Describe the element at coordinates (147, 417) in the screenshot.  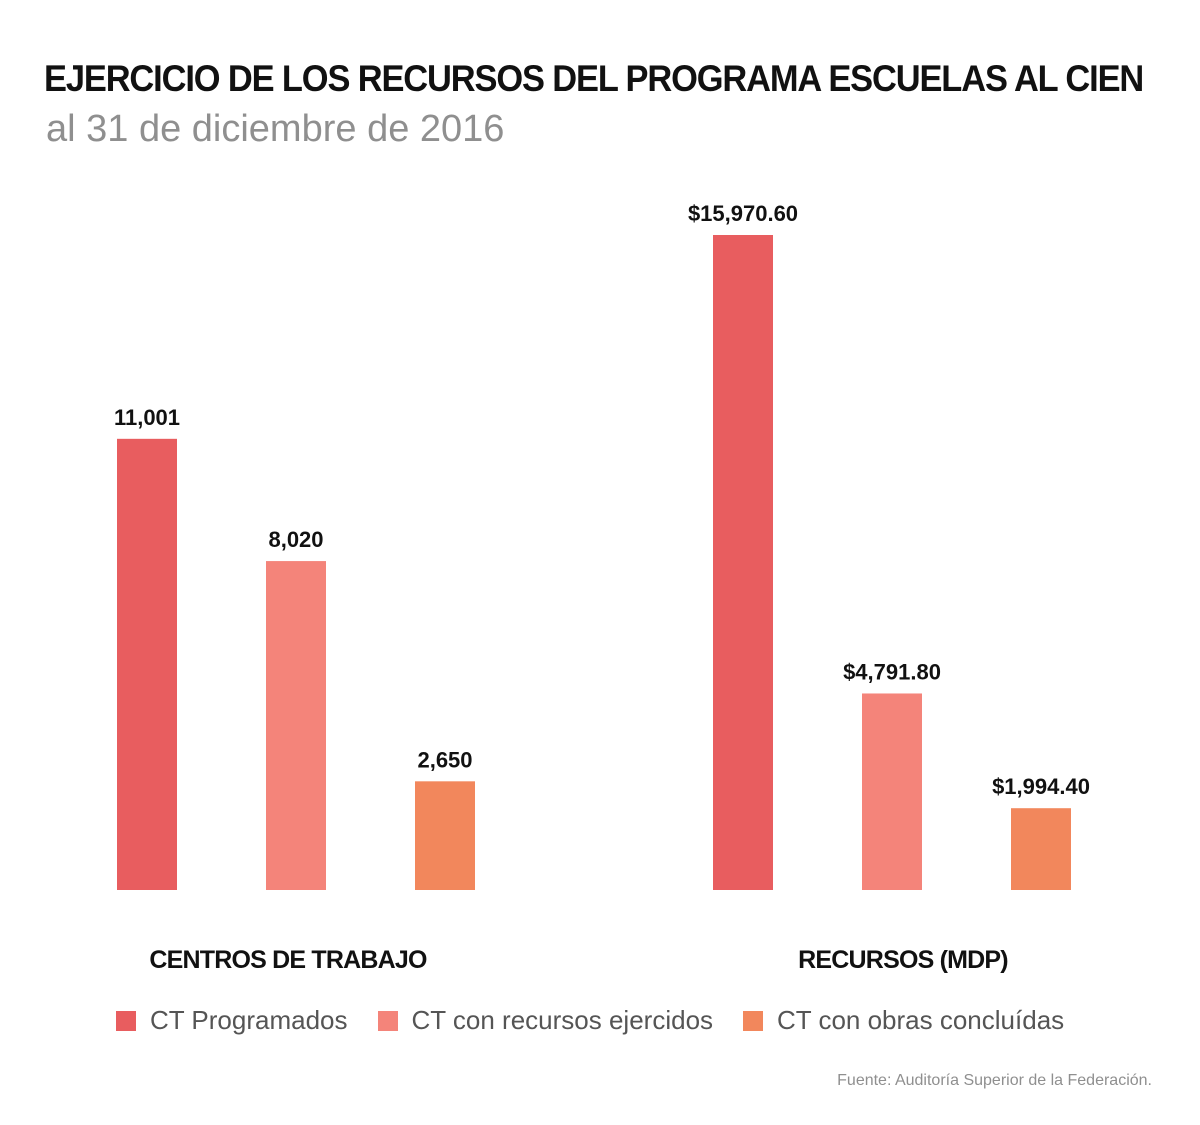
I see `bar-value-label: 11,001` at that location.